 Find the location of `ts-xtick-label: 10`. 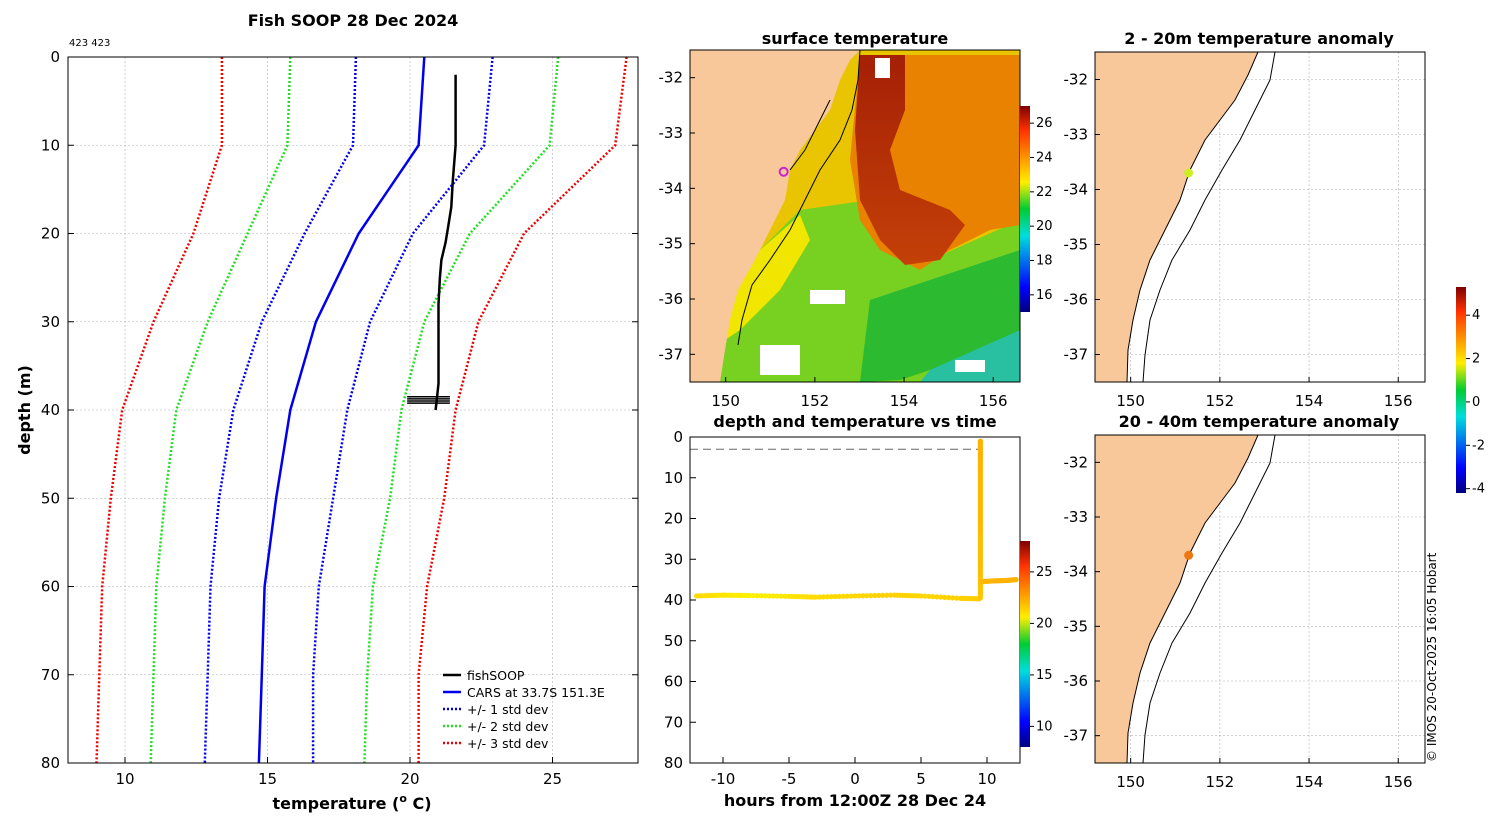

ts-xtick-label: 10 is located at coordinates (986, 779).